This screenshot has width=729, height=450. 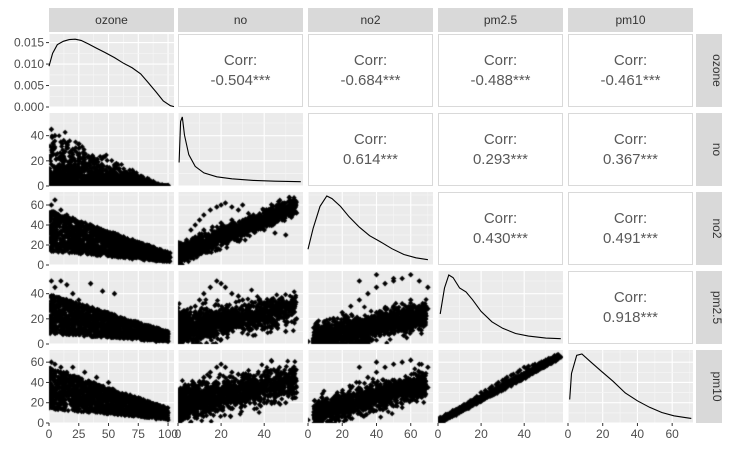 I want to click on row-strip-no: no, so click(x=710, y=149).